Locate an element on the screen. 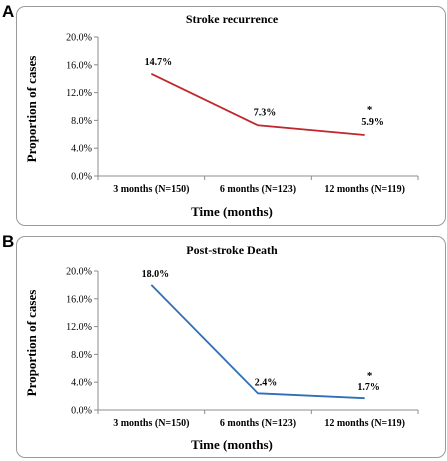  chart-a-xtick-label: 12 months (N=119) is located at coordinates (364, 189).